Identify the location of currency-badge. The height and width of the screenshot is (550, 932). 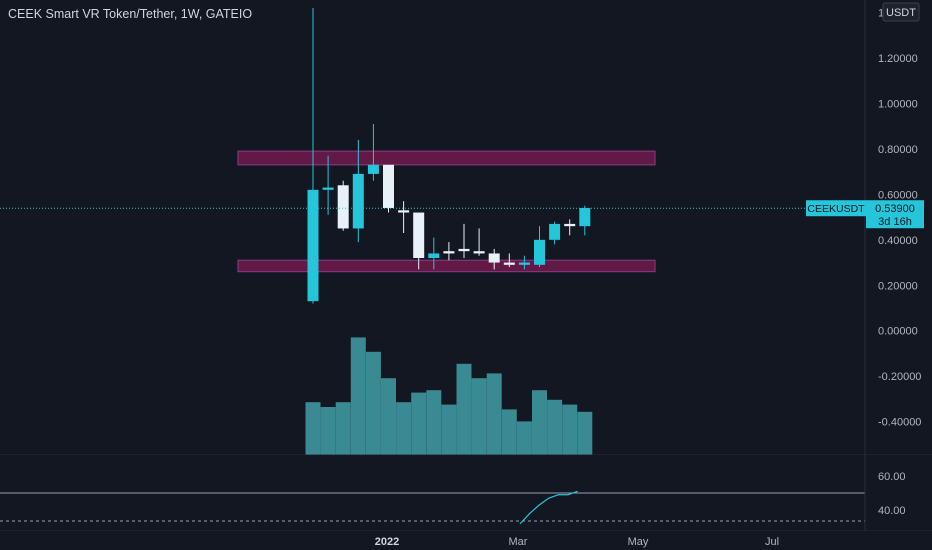
(901, 12).